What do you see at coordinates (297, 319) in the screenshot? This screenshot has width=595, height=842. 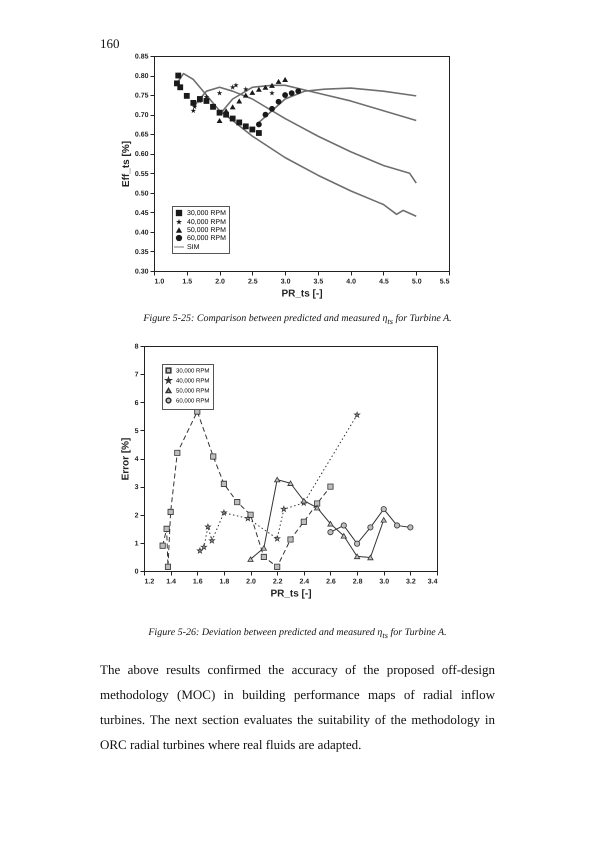 I see `caption: Figure 5-25: Comparison between predicted and measured η$_{ts}$ for Turbine A.` at bounding box center [297, 319].